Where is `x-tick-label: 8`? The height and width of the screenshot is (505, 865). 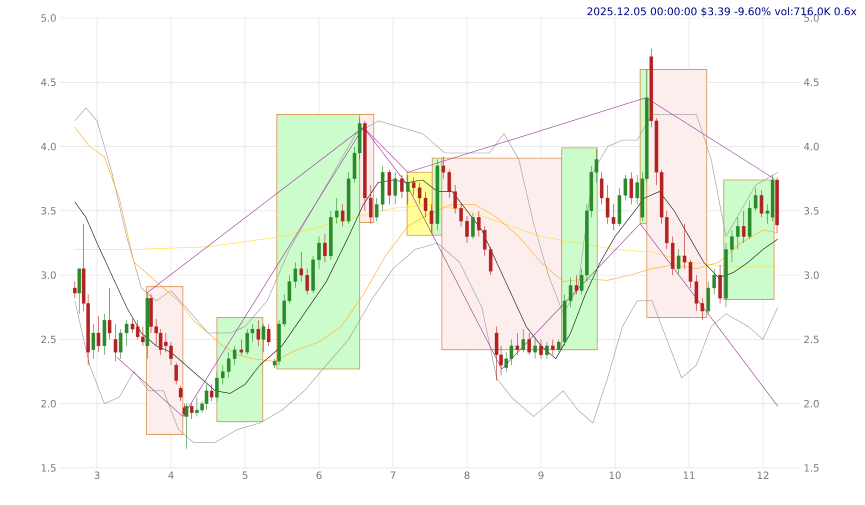 x-tick-label: 8 is located at coordinates (467, 476).